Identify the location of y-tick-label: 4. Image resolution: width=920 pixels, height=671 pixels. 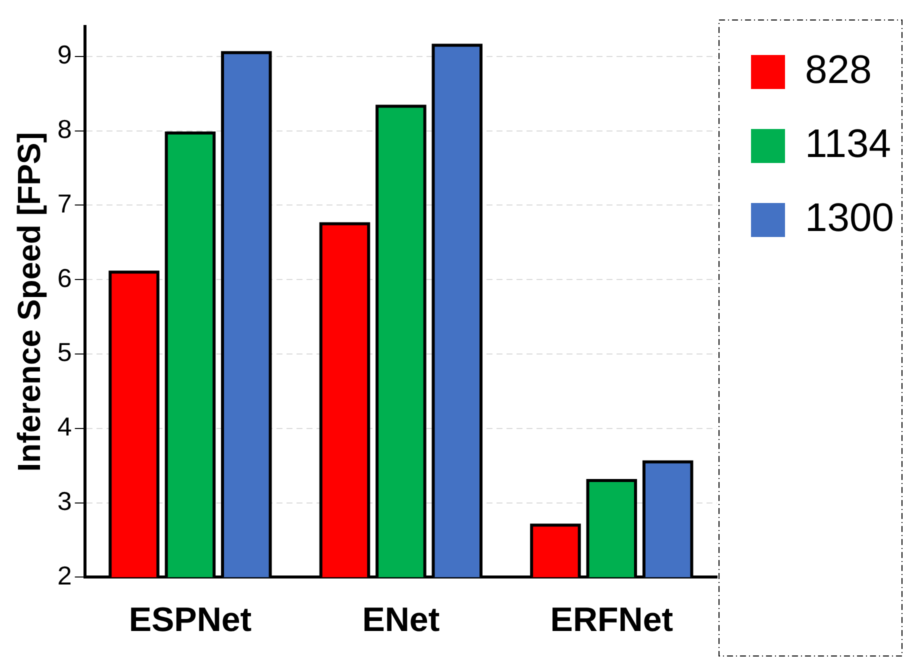
(64, 427).